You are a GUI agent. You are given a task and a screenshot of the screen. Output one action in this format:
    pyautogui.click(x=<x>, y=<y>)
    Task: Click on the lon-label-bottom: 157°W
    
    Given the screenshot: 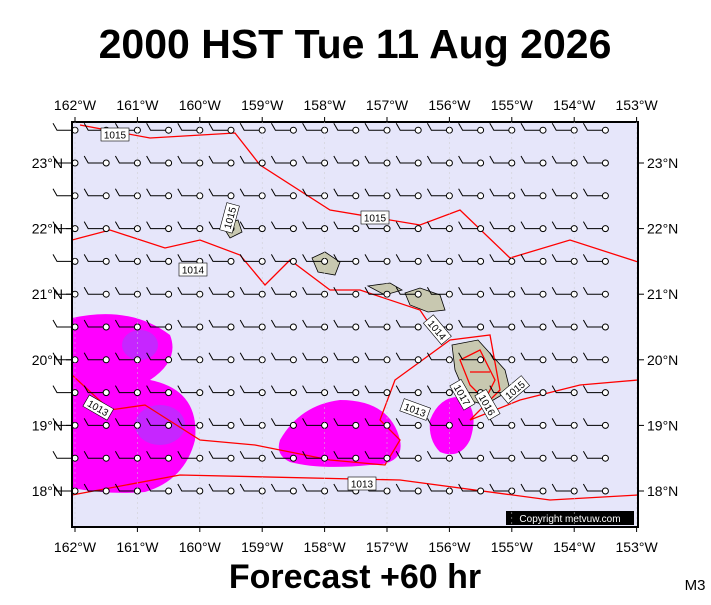 What is the action you would take?
    pyautogui.click(x=387, y=547)
    